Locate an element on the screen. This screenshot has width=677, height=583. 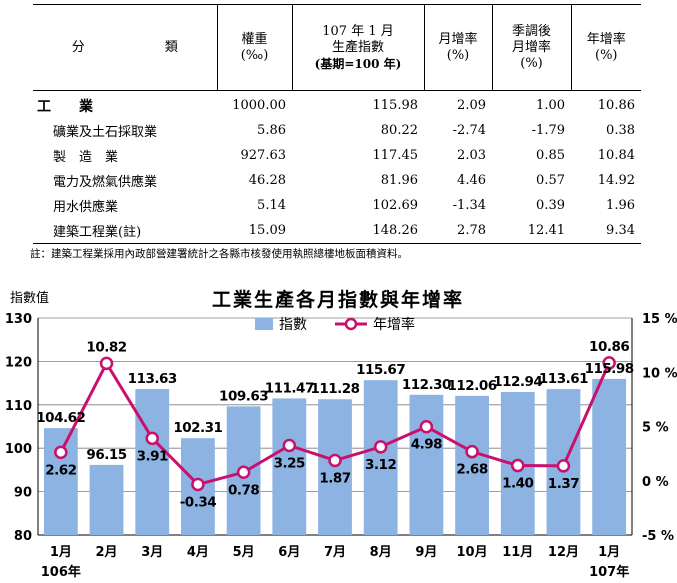
yoy-value-label: 0.78 is located at coordinates (243, 490).